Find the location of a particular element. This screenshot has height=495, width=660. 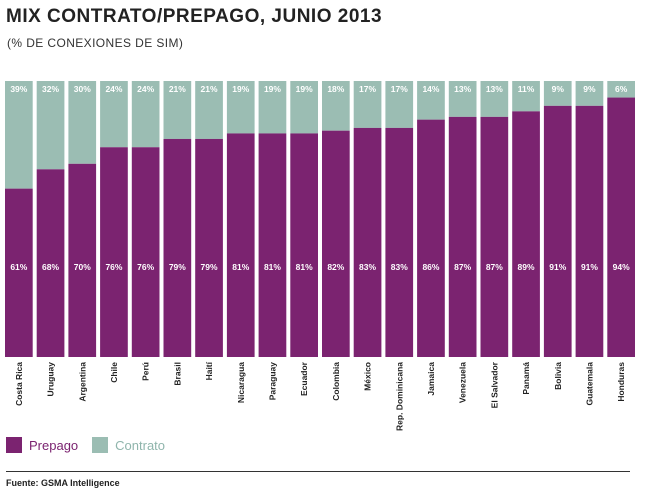

legend-item-prepago: Prepago is located at coordinates (42, 445).